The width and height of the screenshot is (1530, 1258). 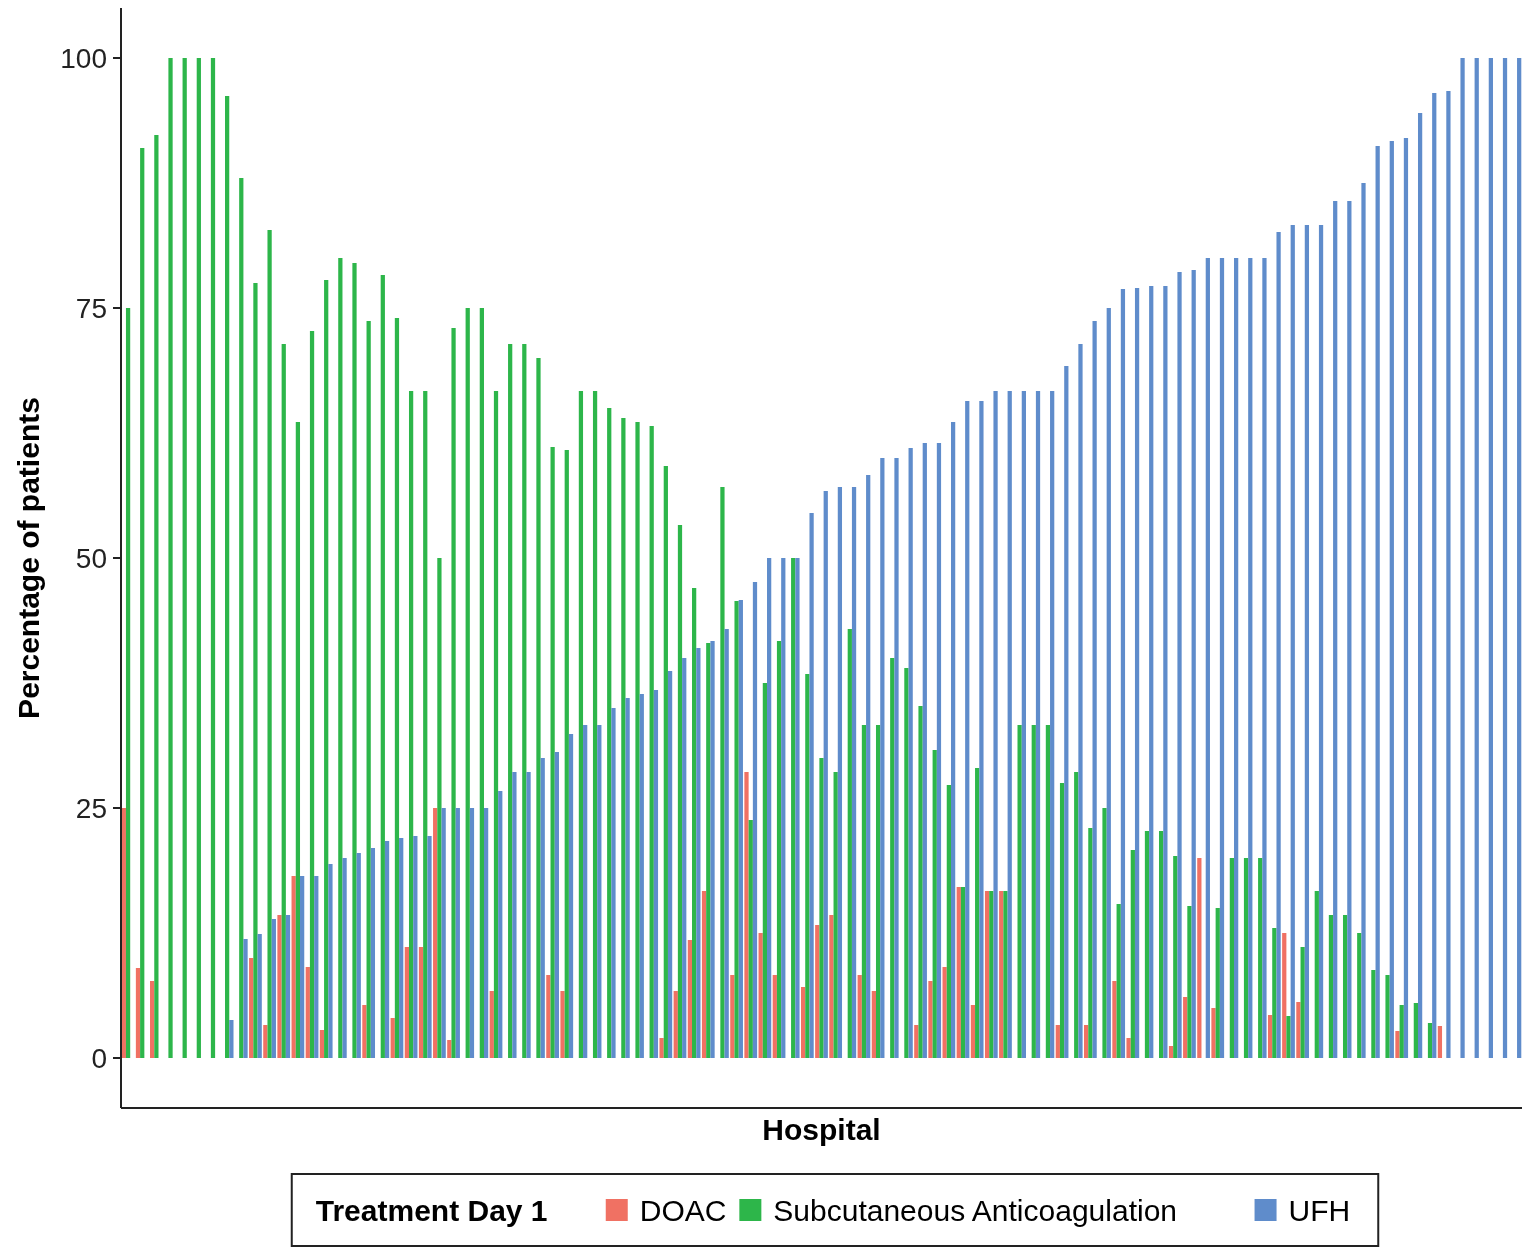 I want to click on legend-title: Treatment Day 1, so click(x=431, y=1210).